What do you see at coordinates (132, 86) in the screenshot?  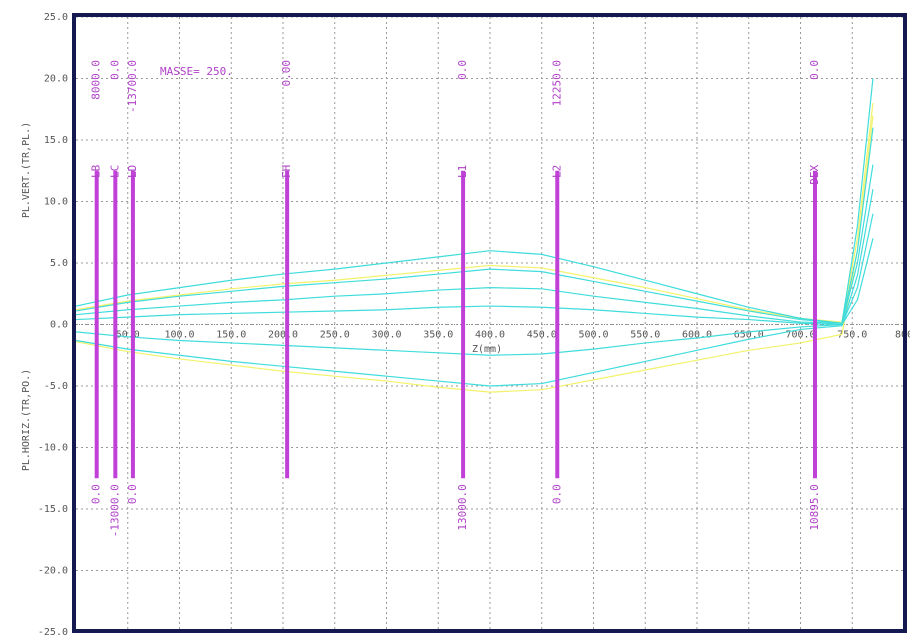 I see `element-value-top: -13700.0` at bounding box center [132, 86].